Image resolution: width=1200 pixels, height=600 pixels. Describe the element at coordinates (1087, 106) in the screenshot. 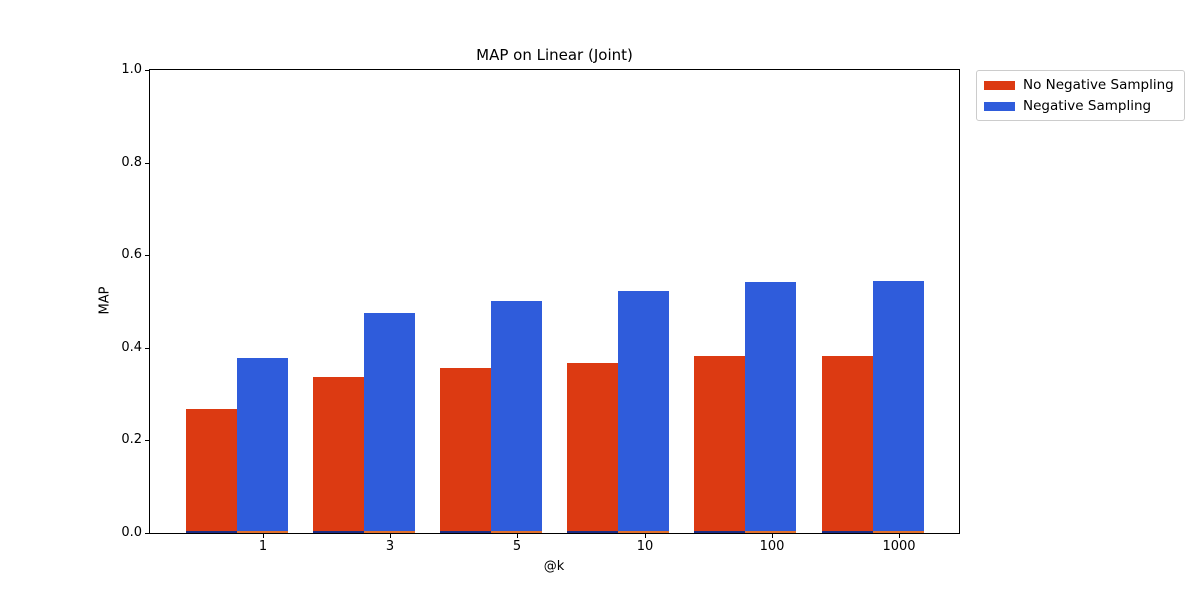

I see `legend-label: Negative Sampling` at that location.